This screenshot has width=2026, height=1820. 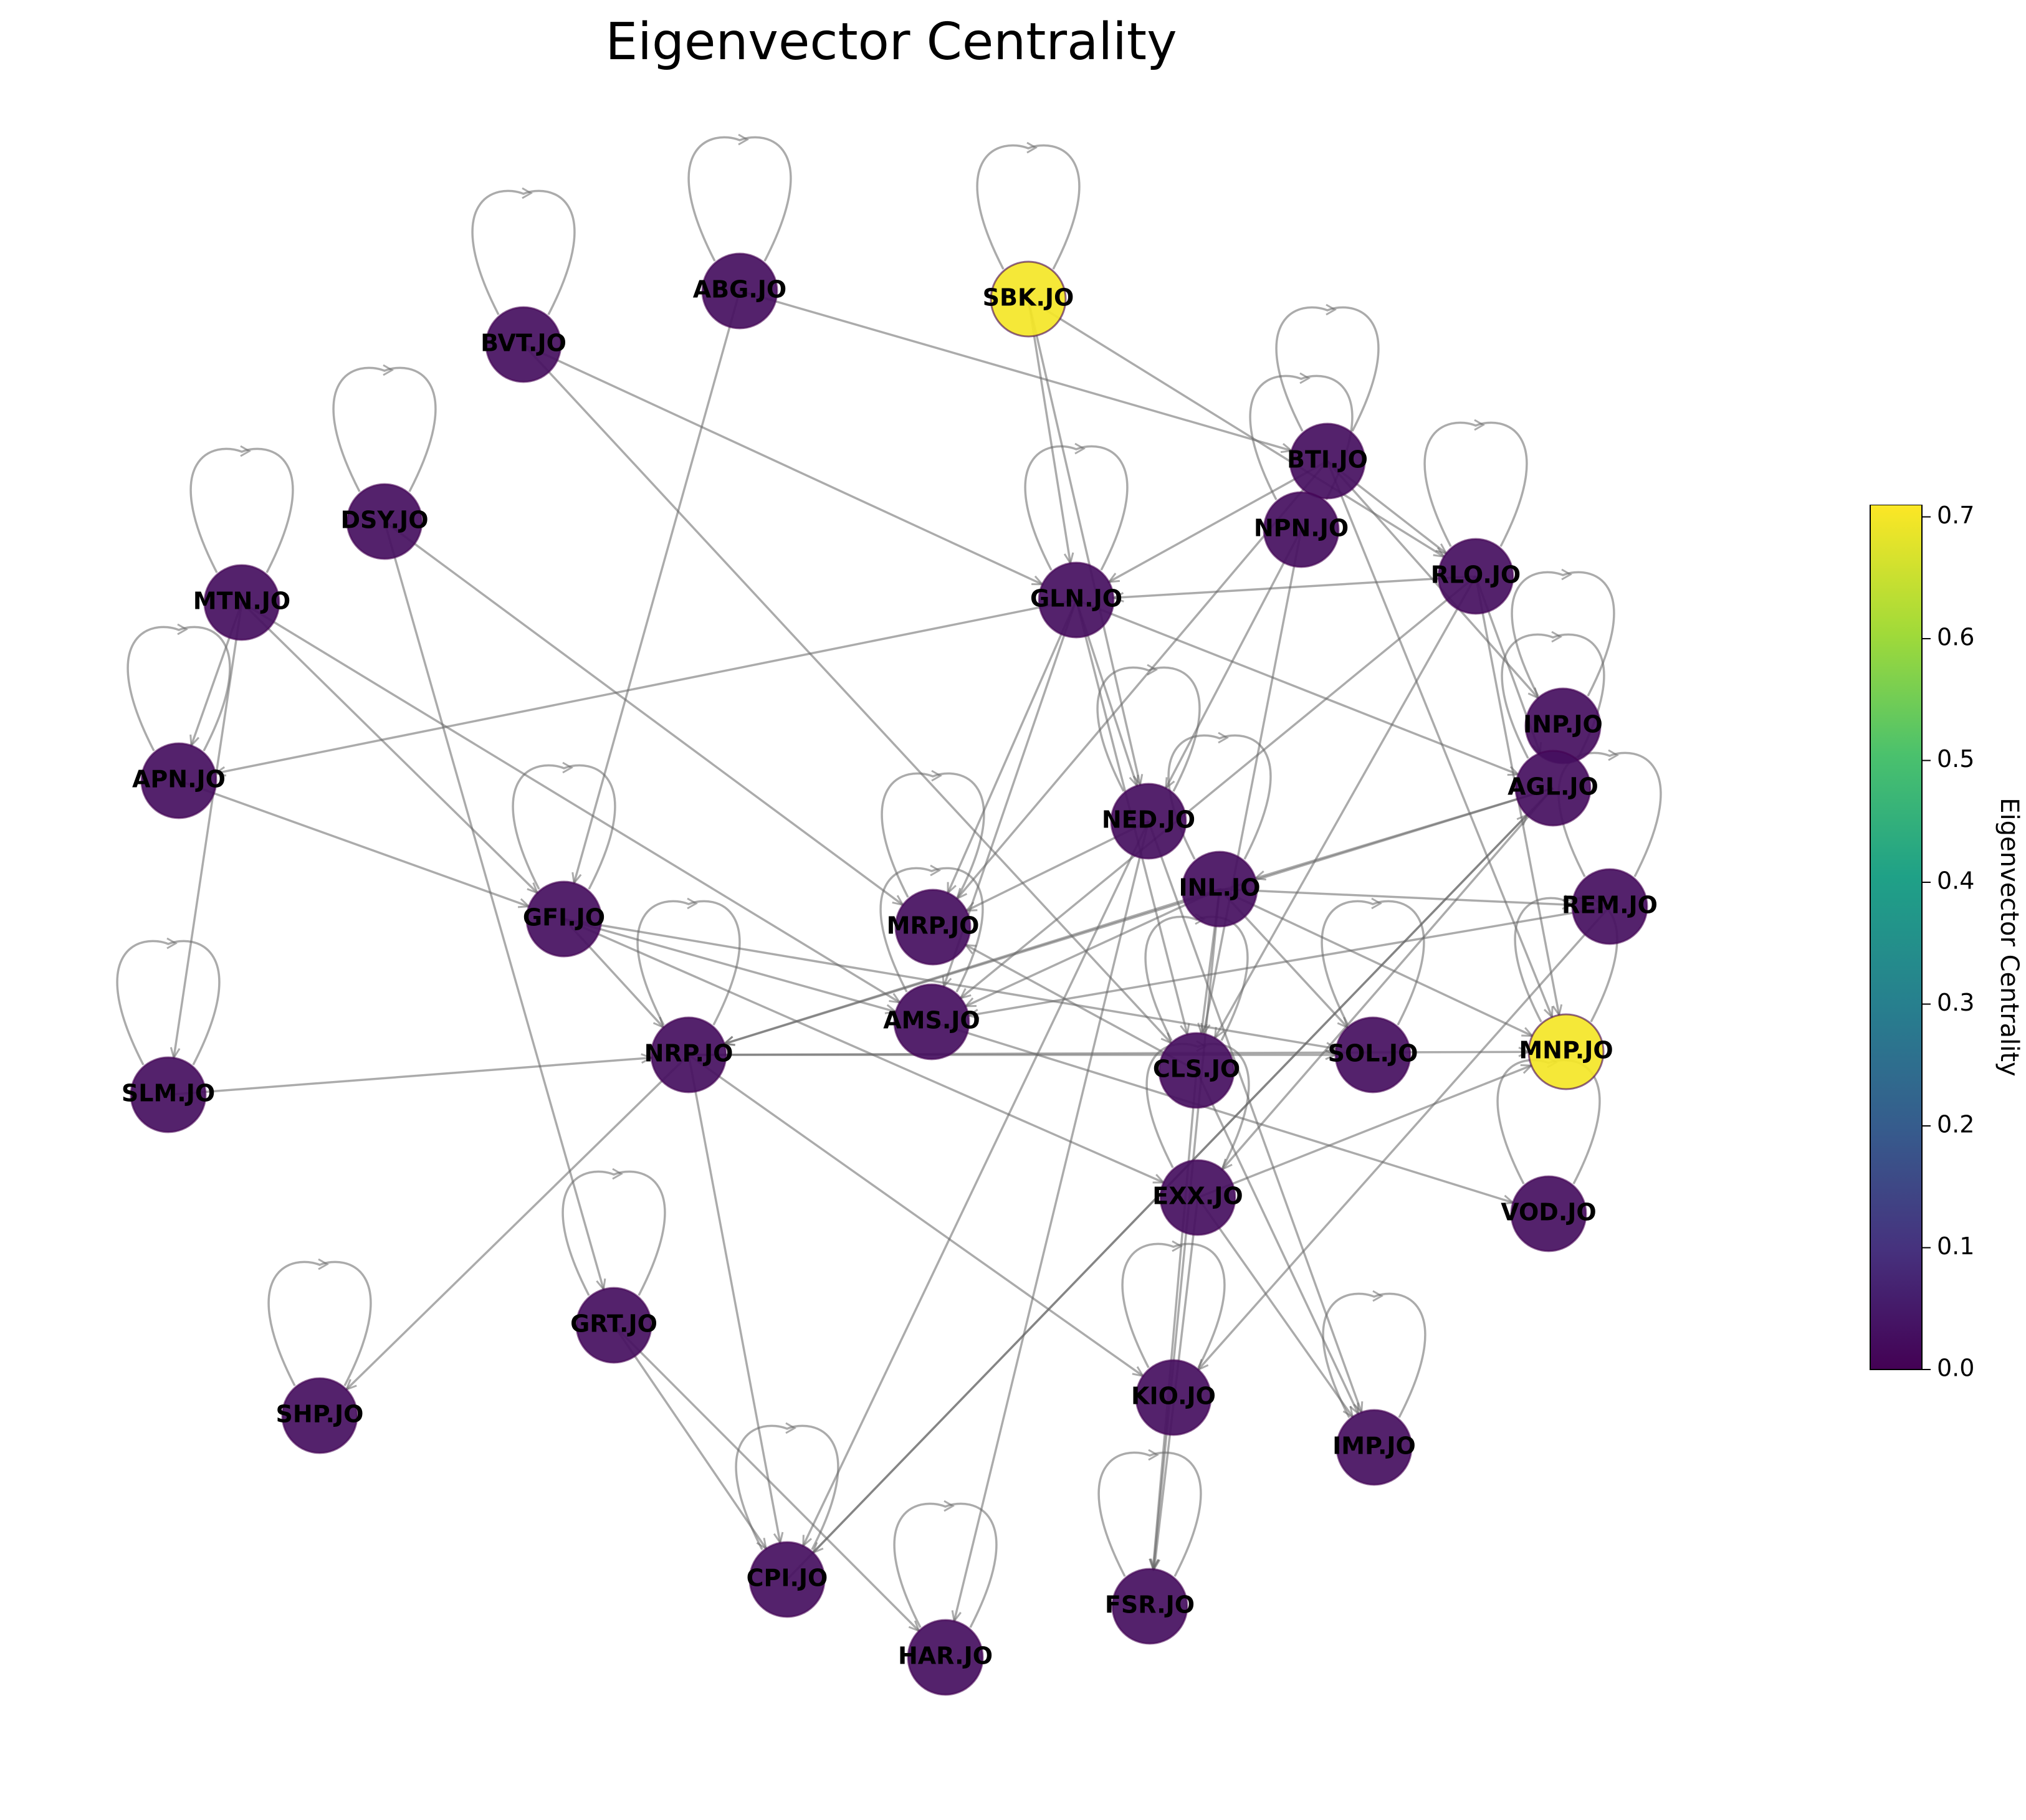 What do you see at coordinates (931, 1021) in the screenshot?
I see `node-ams-jo` at bounding box center [931, 1021].